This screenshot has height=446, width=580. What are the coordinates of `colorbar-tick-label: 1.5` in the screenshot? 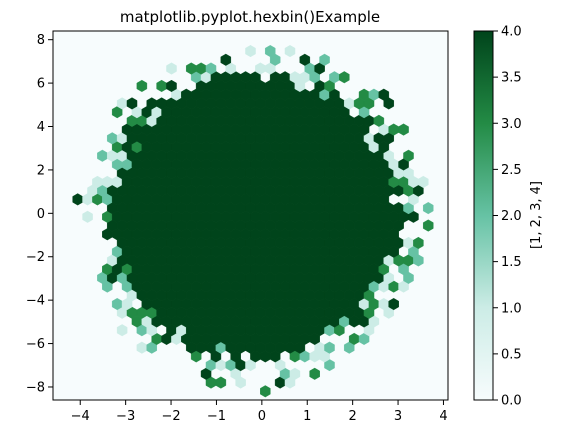 It's located at (511, 262).